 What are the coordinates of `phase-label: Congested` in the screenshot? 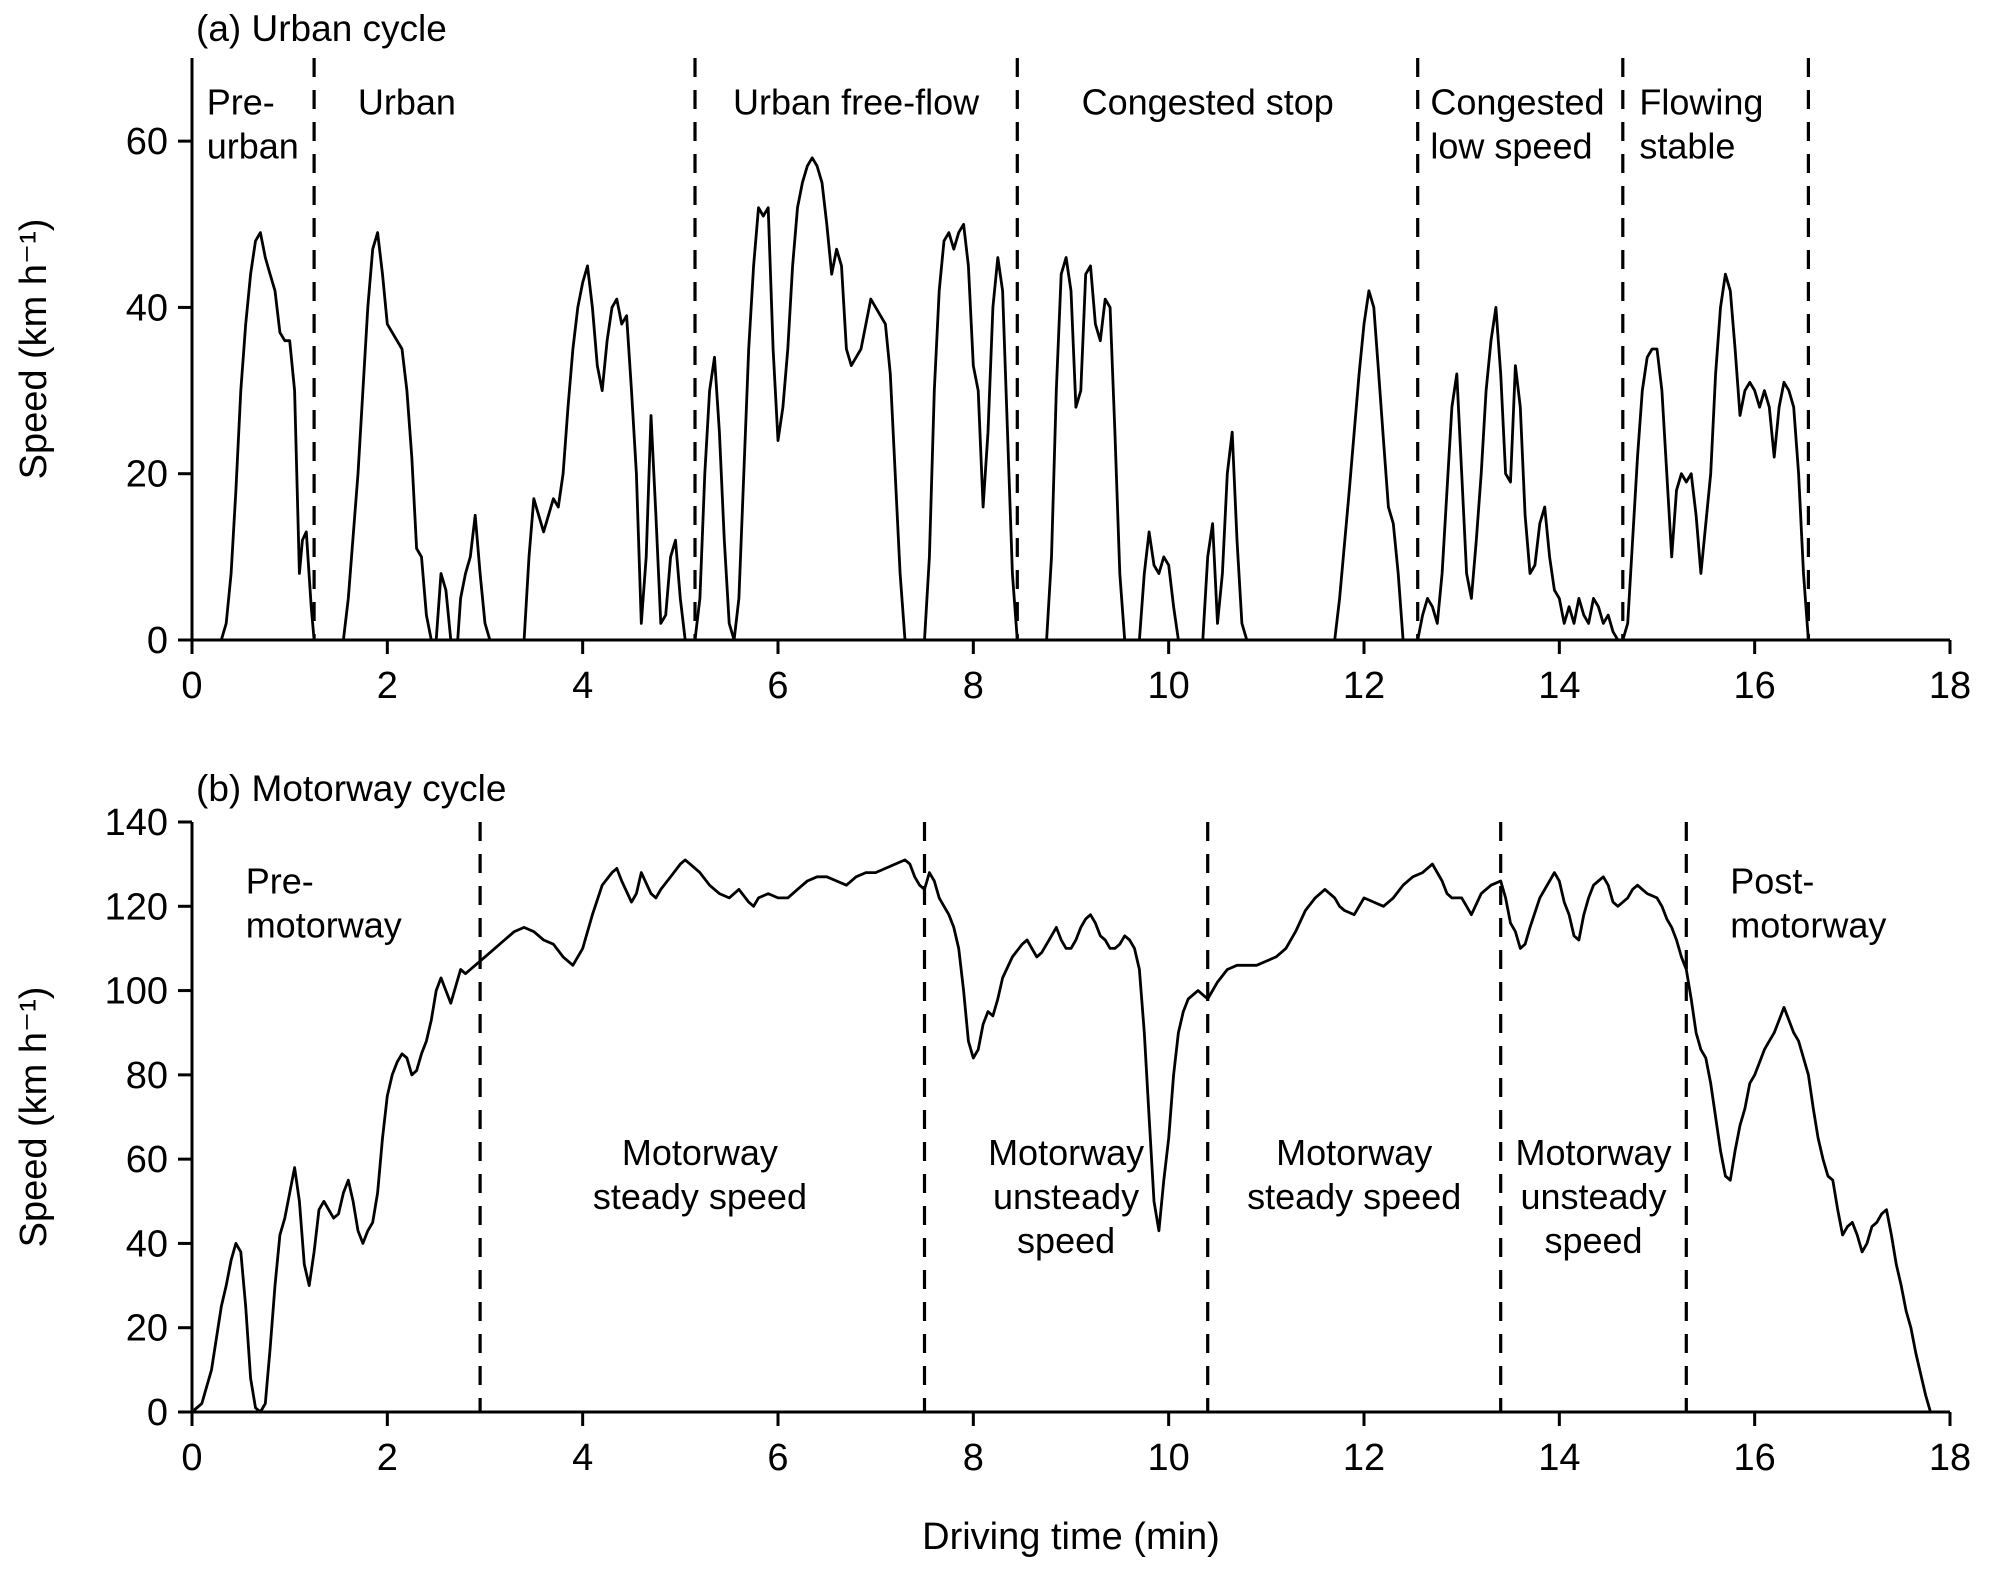 It's located at (1517, 101).